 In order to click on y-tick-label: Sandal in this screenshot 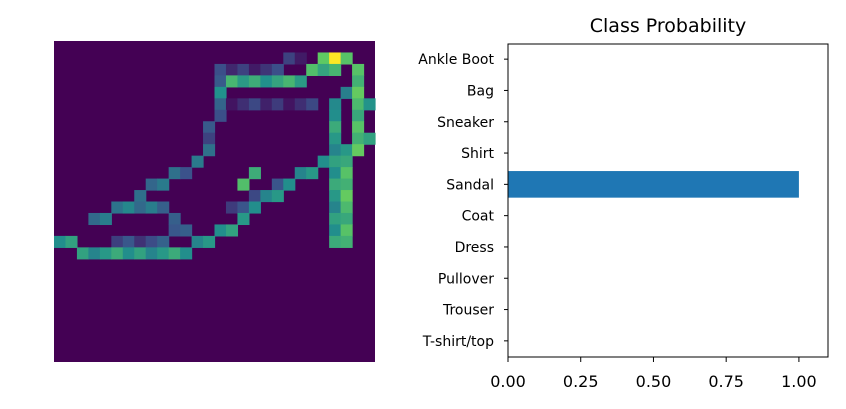, I will do `click(470, 185)`.